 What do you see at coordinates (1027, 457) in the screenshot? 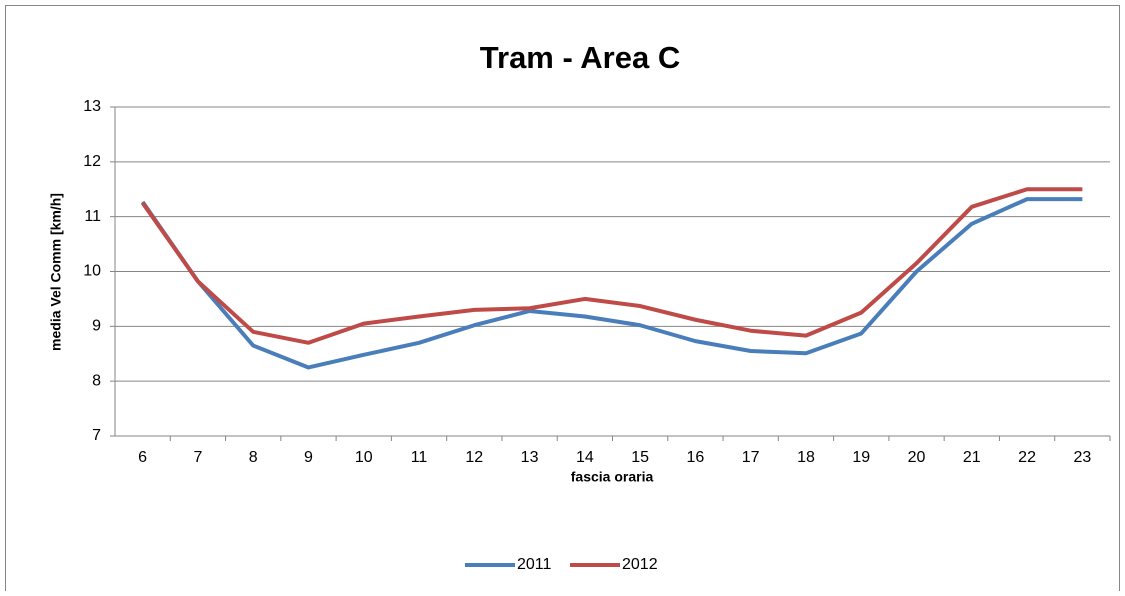
I see `x-tick-label: 22` at bounding box center [1027, 457].